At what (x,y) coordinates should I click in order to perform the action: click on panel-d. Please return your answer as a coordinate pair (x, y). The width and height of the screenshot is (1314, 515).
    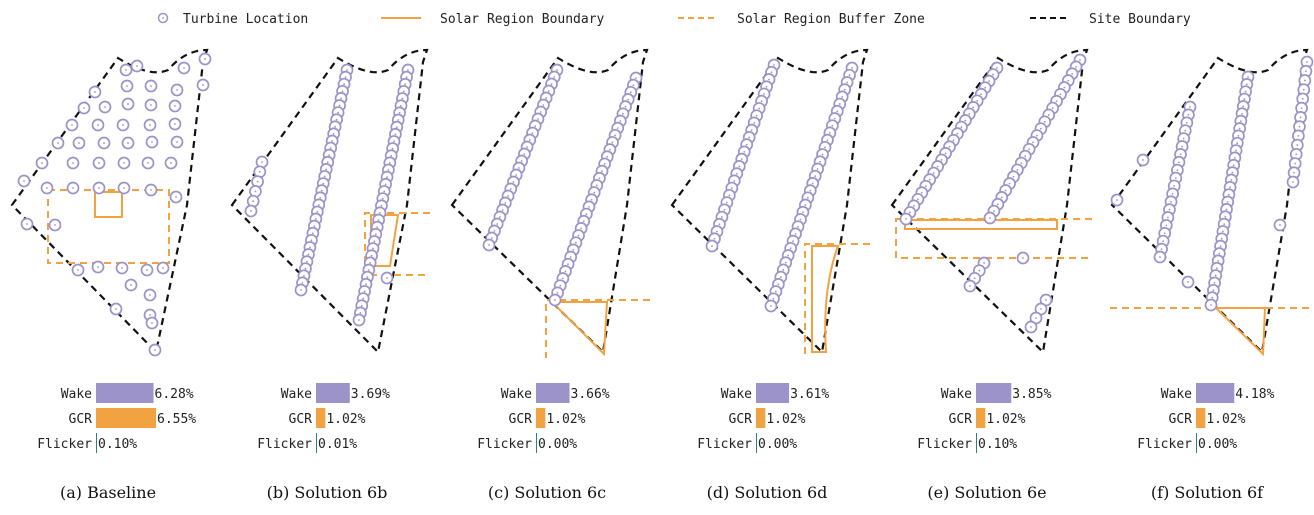
    Looking at the image, I should click on (770, 203).